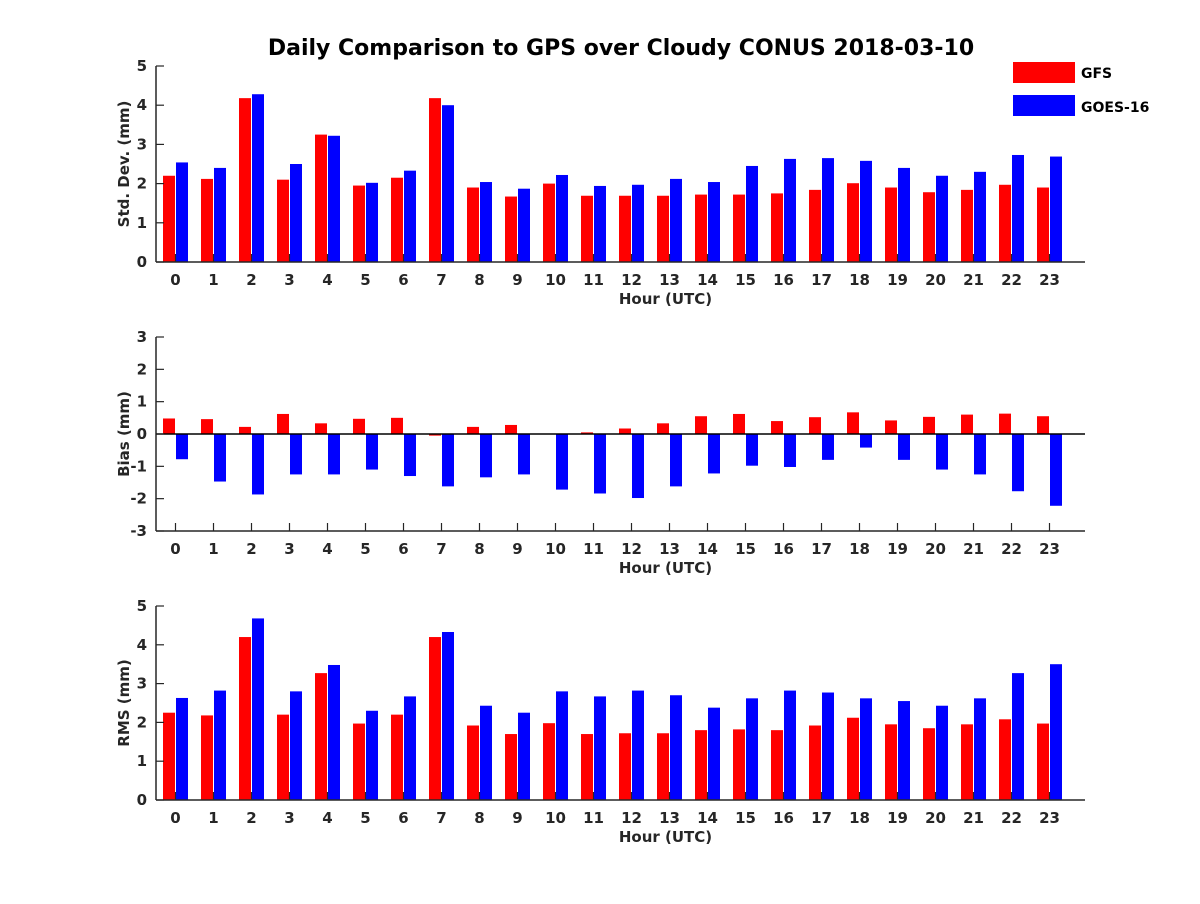 Image resolution: width=1200 pixels, height=904 pixels. Describe the element at coordinates (142, 184) in the screenshot. I see `y-tick-label: 2` at that location.